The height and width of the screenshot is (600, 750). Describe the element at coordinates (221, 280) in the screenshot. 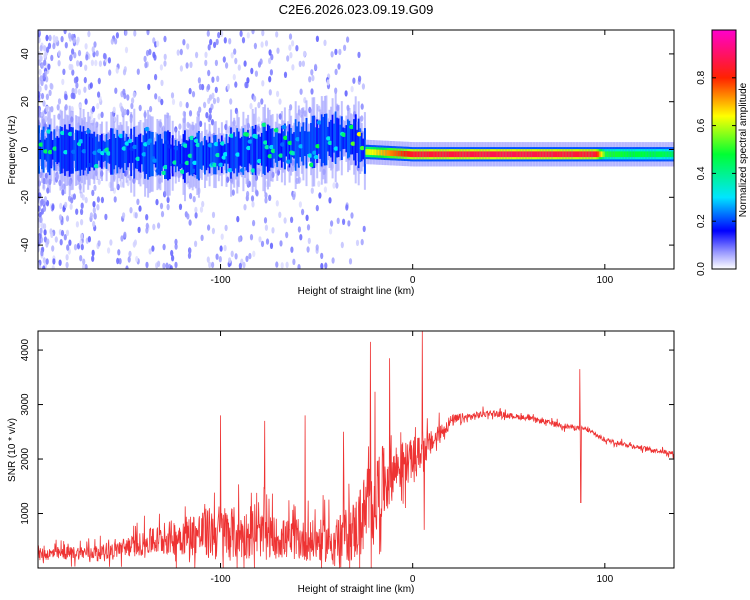

I see `x-tick-label: -100` at that location.